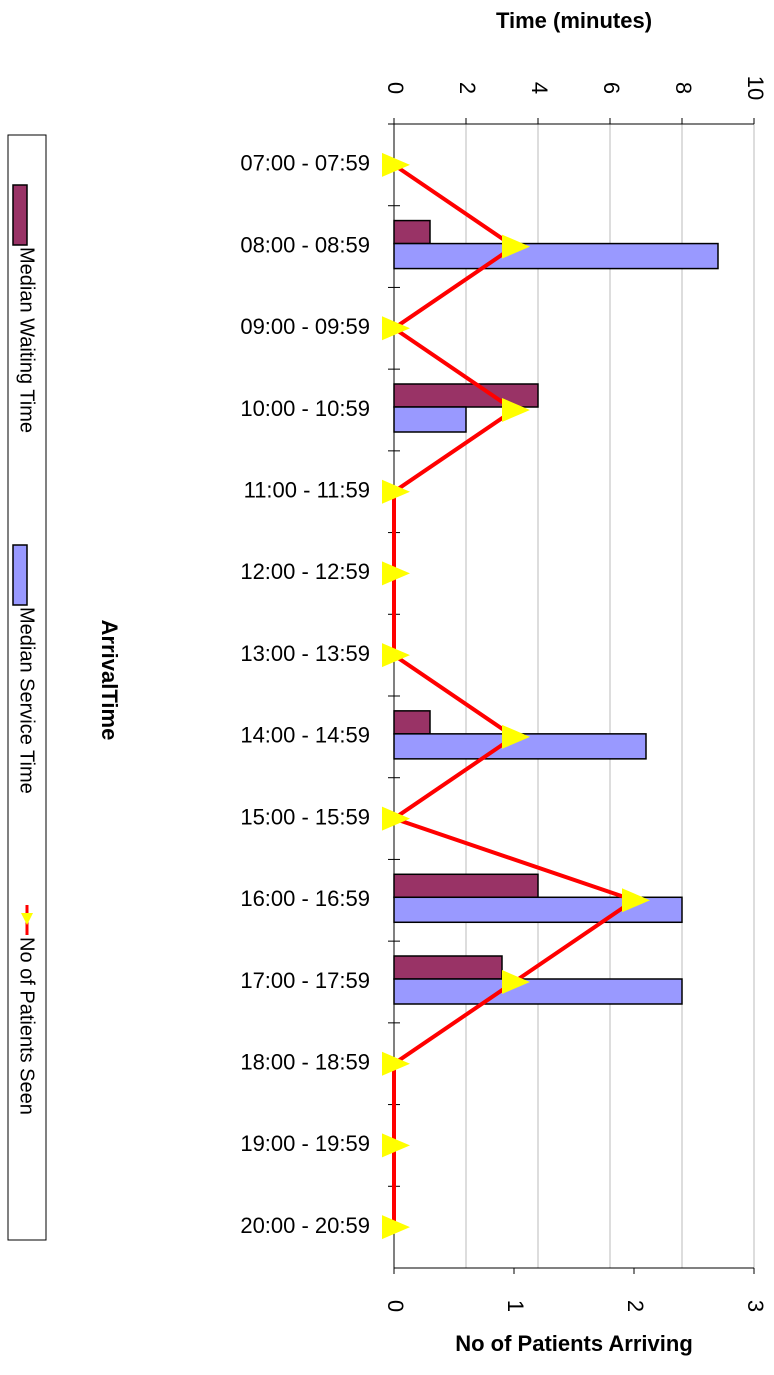  I want to click on legend-label: Median Service Time, so click(27, 700).